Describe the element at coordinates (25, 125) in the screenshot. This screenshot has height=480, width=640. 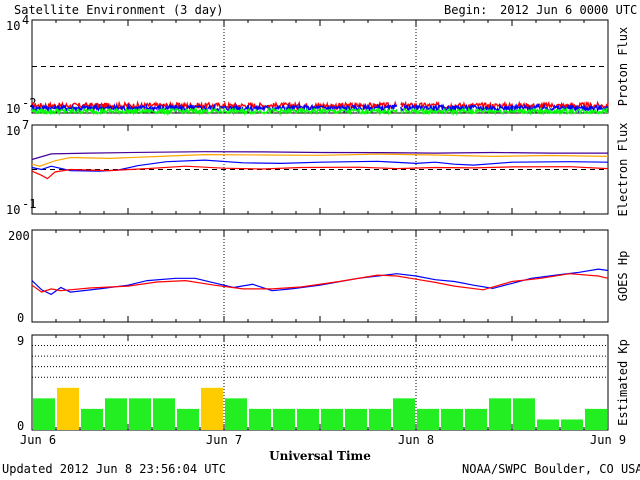
I see `y-tick-exponent: 7` at that location.